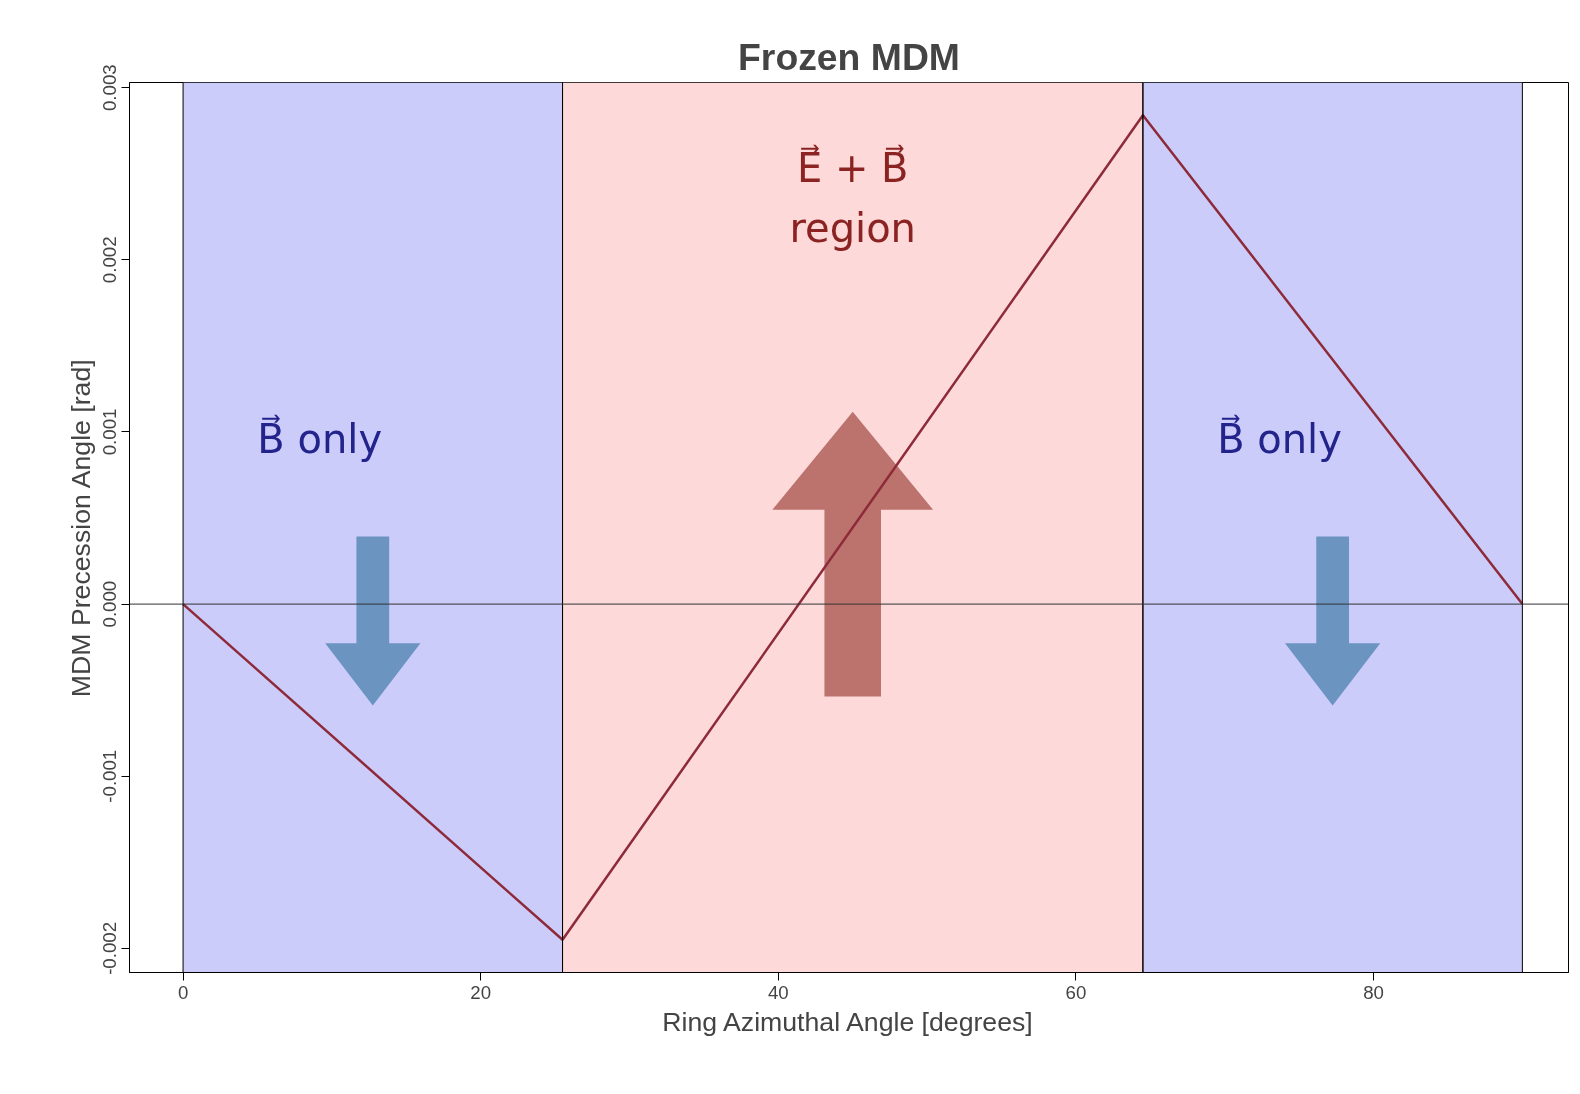 Image resolution: width=1580 pixels, height=1094 pixels. What do you see at coordinates (849, 56) in the screenshot?
I see `chart-title: Frozen MDM` at bounding box center [849, 56].